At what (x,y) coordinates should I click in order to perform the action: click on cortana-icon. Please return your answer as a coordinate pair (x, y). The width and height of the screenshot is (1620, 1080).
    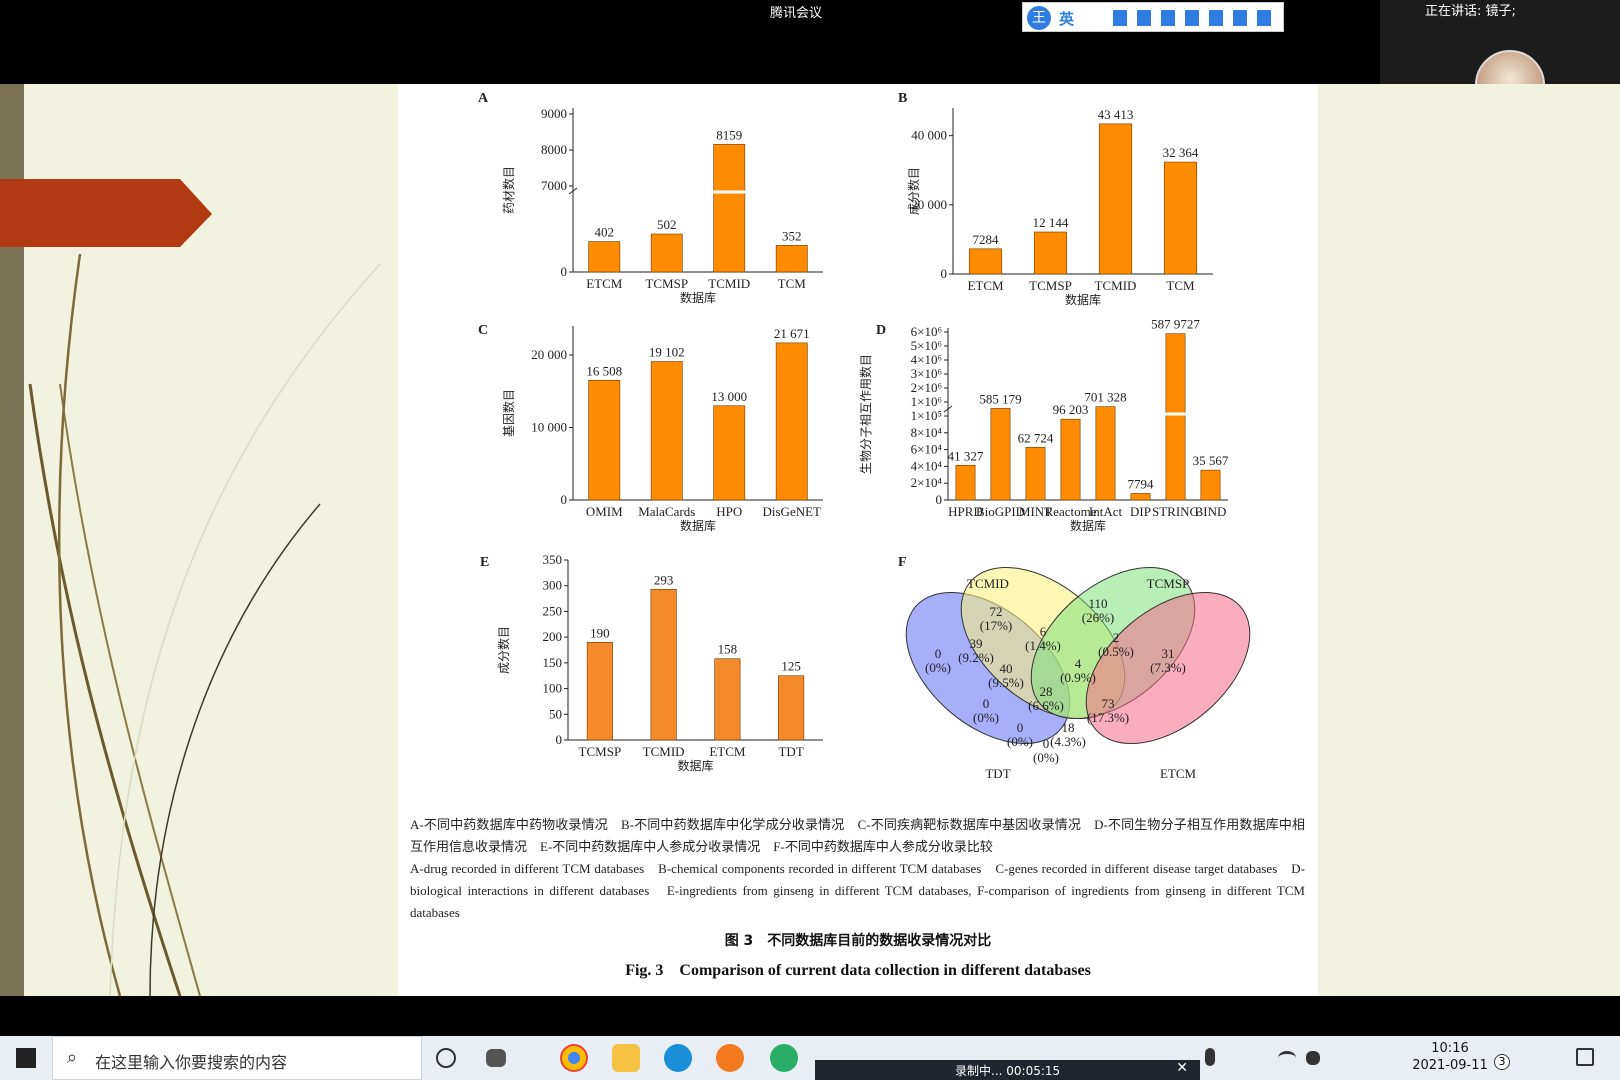
    Looking at the image, I should click on (446, 1058).